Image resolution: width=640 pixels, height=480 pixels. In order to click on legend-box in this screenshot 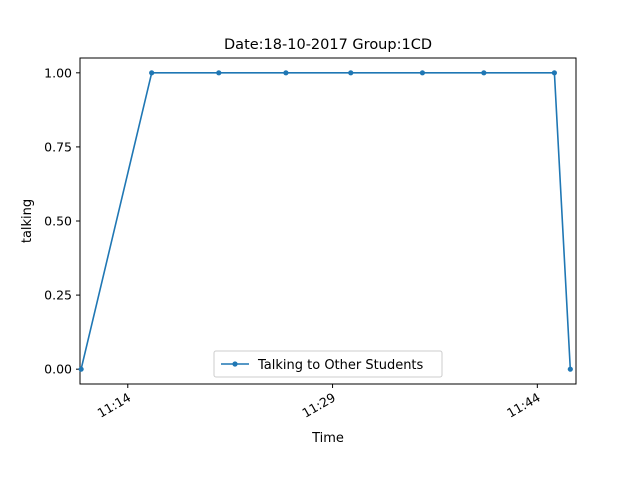, I will do `click(328, 364)`.